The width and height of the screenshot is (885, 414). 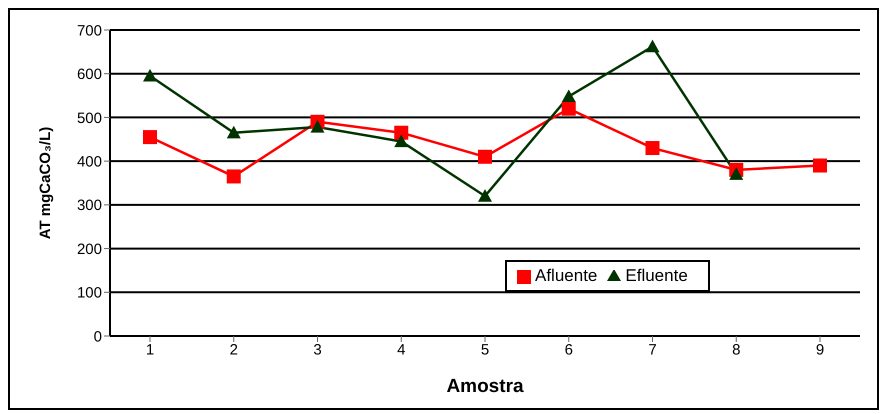 What do you see at coordinates (317, 350) in the screenshot?
I see `x-tick-label: 3` at bounding box center [317, 350].